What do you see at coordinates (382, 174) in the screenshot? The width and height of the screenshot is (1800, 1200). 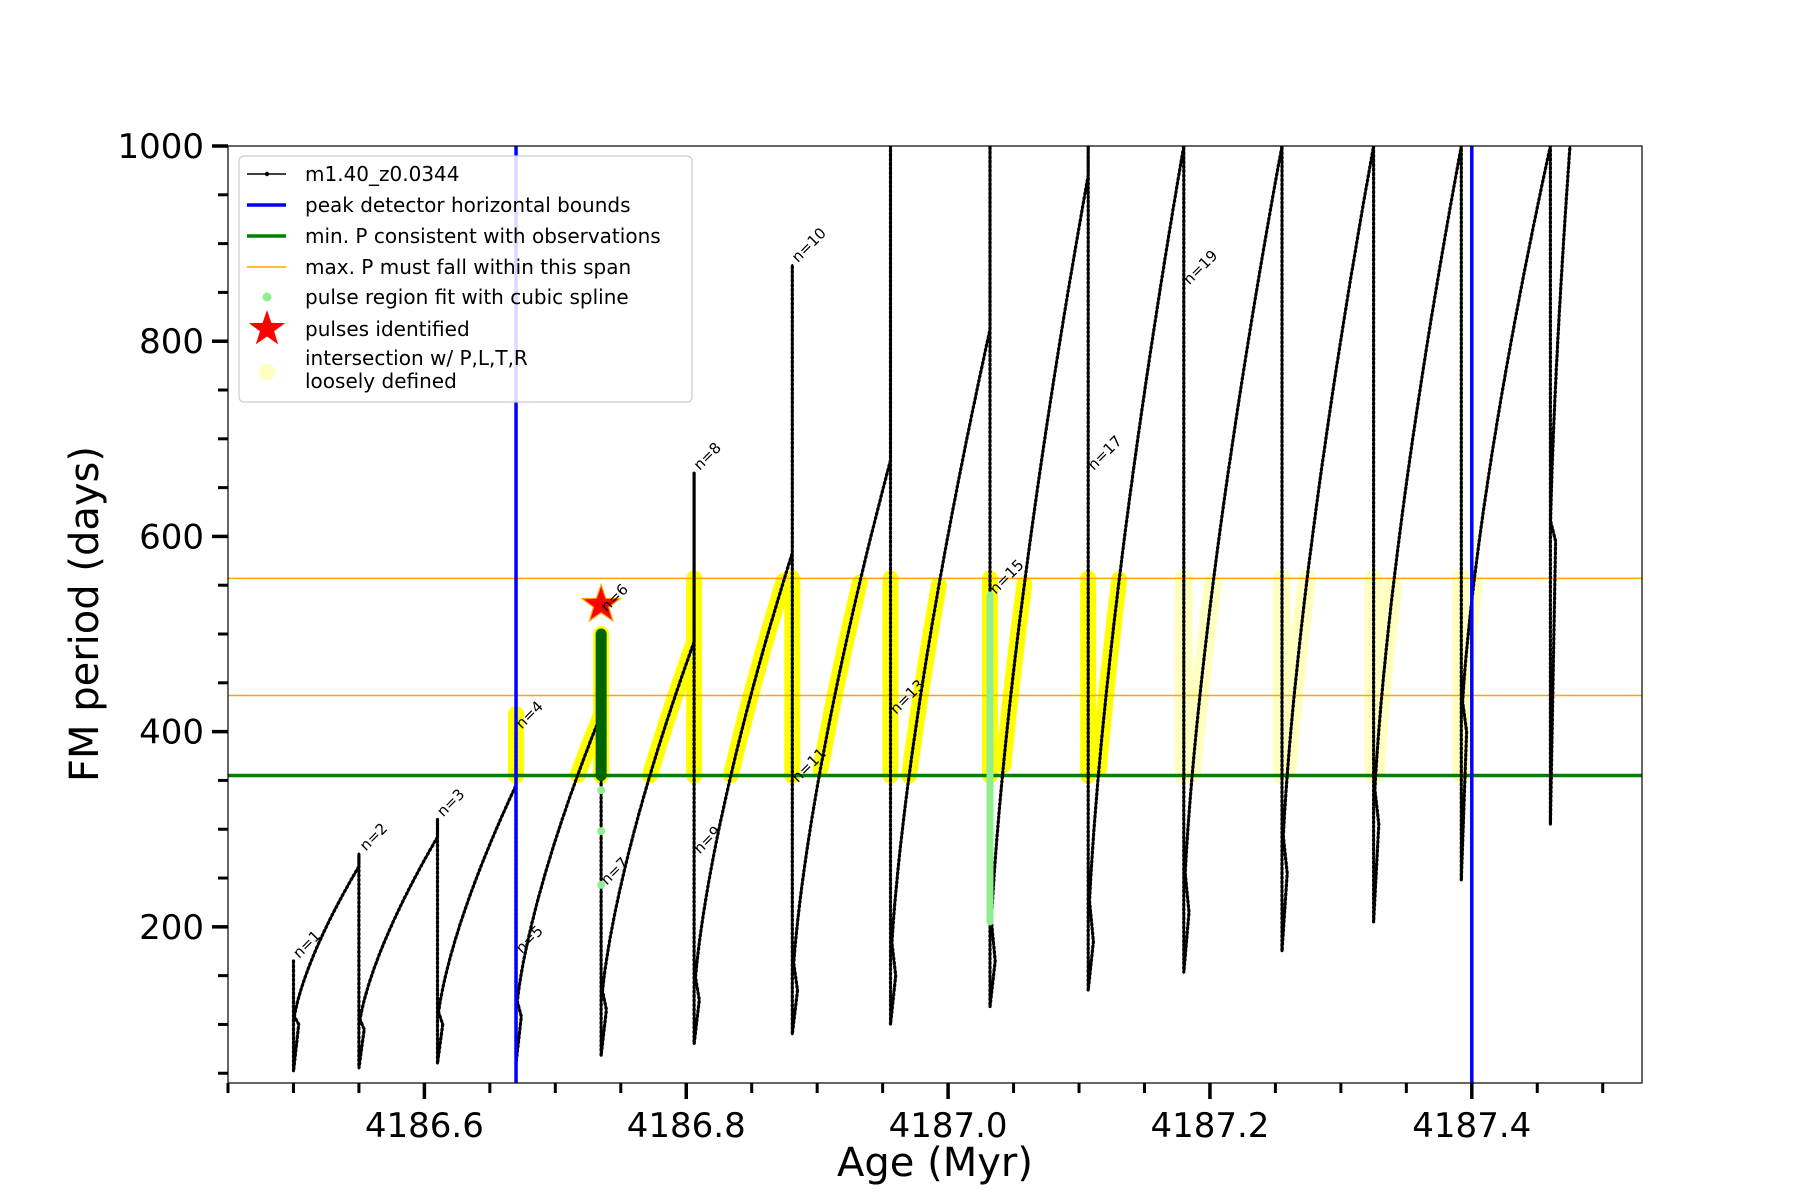 I see `legend-label-1: m1.40_z0.0344` at bounding box center [382, 174].